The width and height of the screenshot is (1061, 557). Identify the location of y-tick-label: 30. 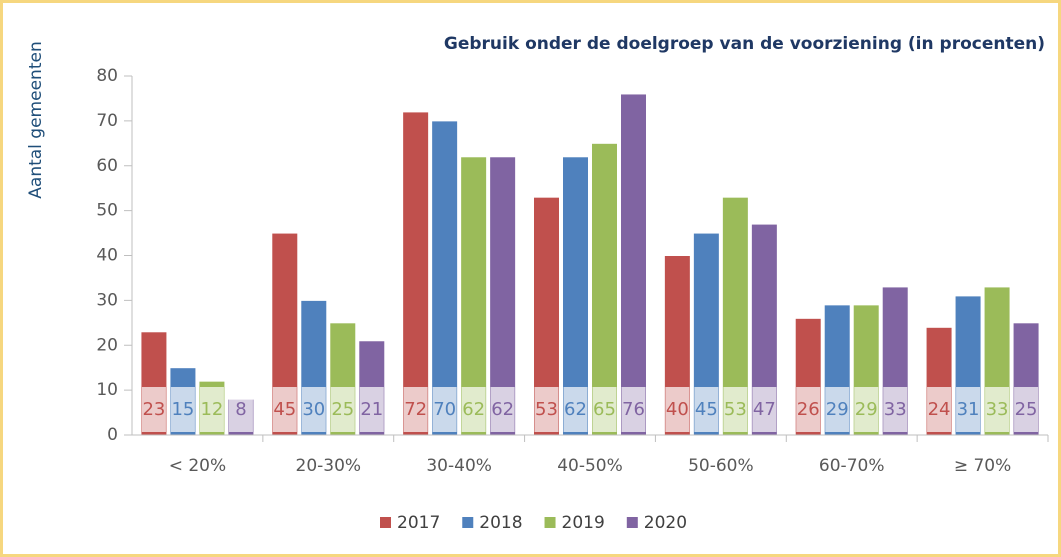
(107, 300).